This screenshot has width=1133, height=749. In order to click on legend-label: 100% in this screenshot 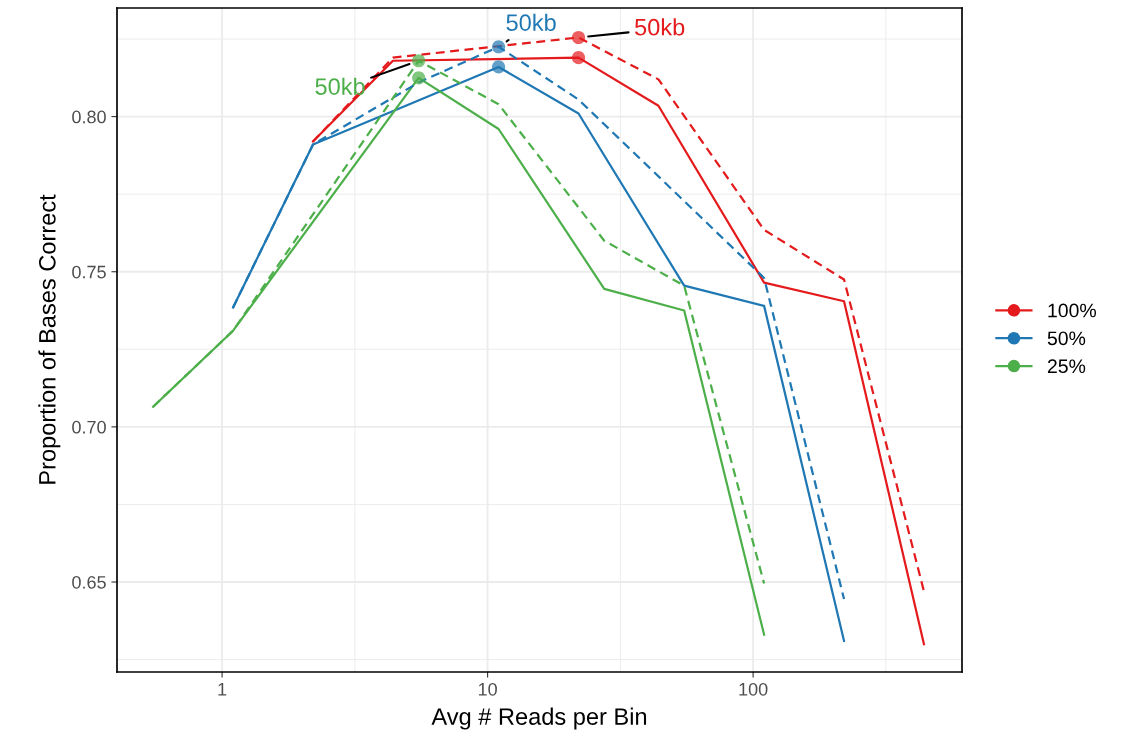, I will do `click(1072, 310)`.